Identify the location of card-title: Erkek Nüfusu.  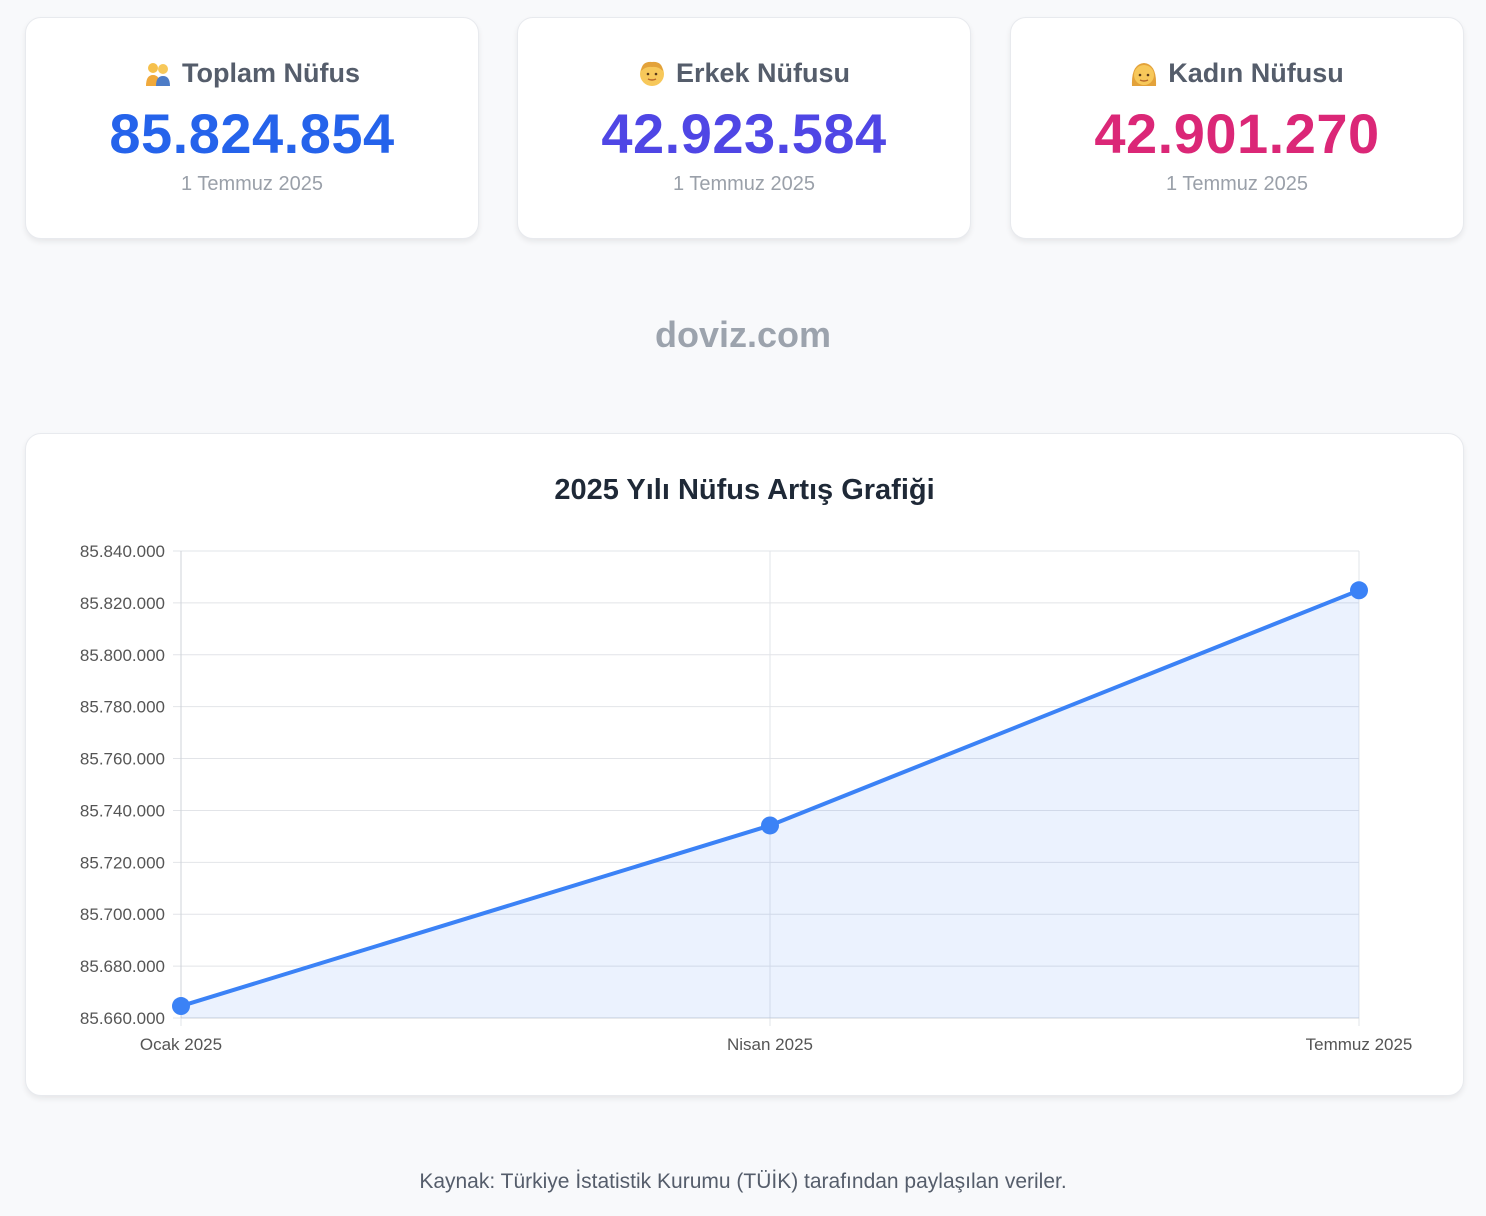
(744, 73).